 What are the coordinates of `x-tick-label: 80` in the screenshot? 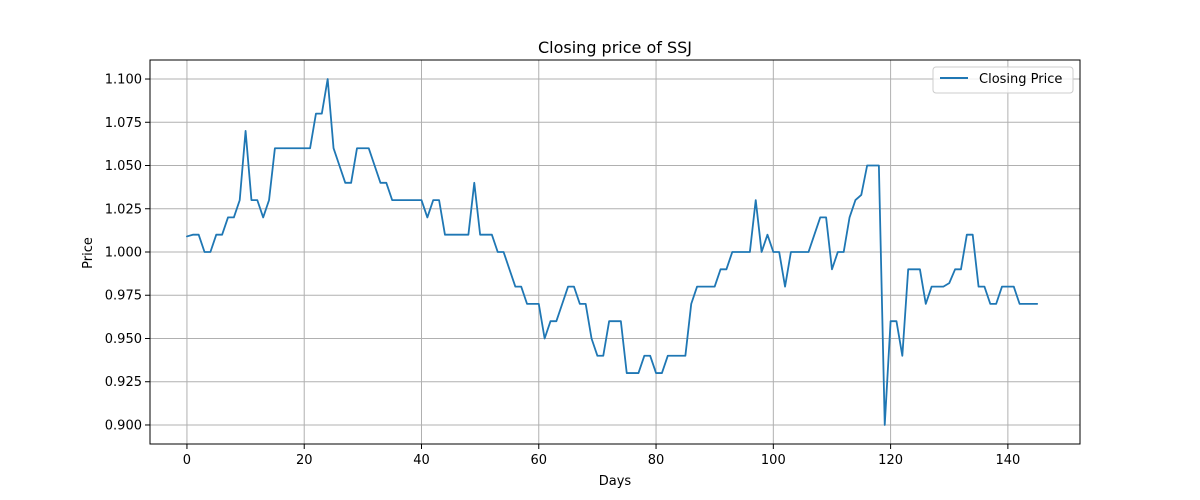 It's located at (656, 460).